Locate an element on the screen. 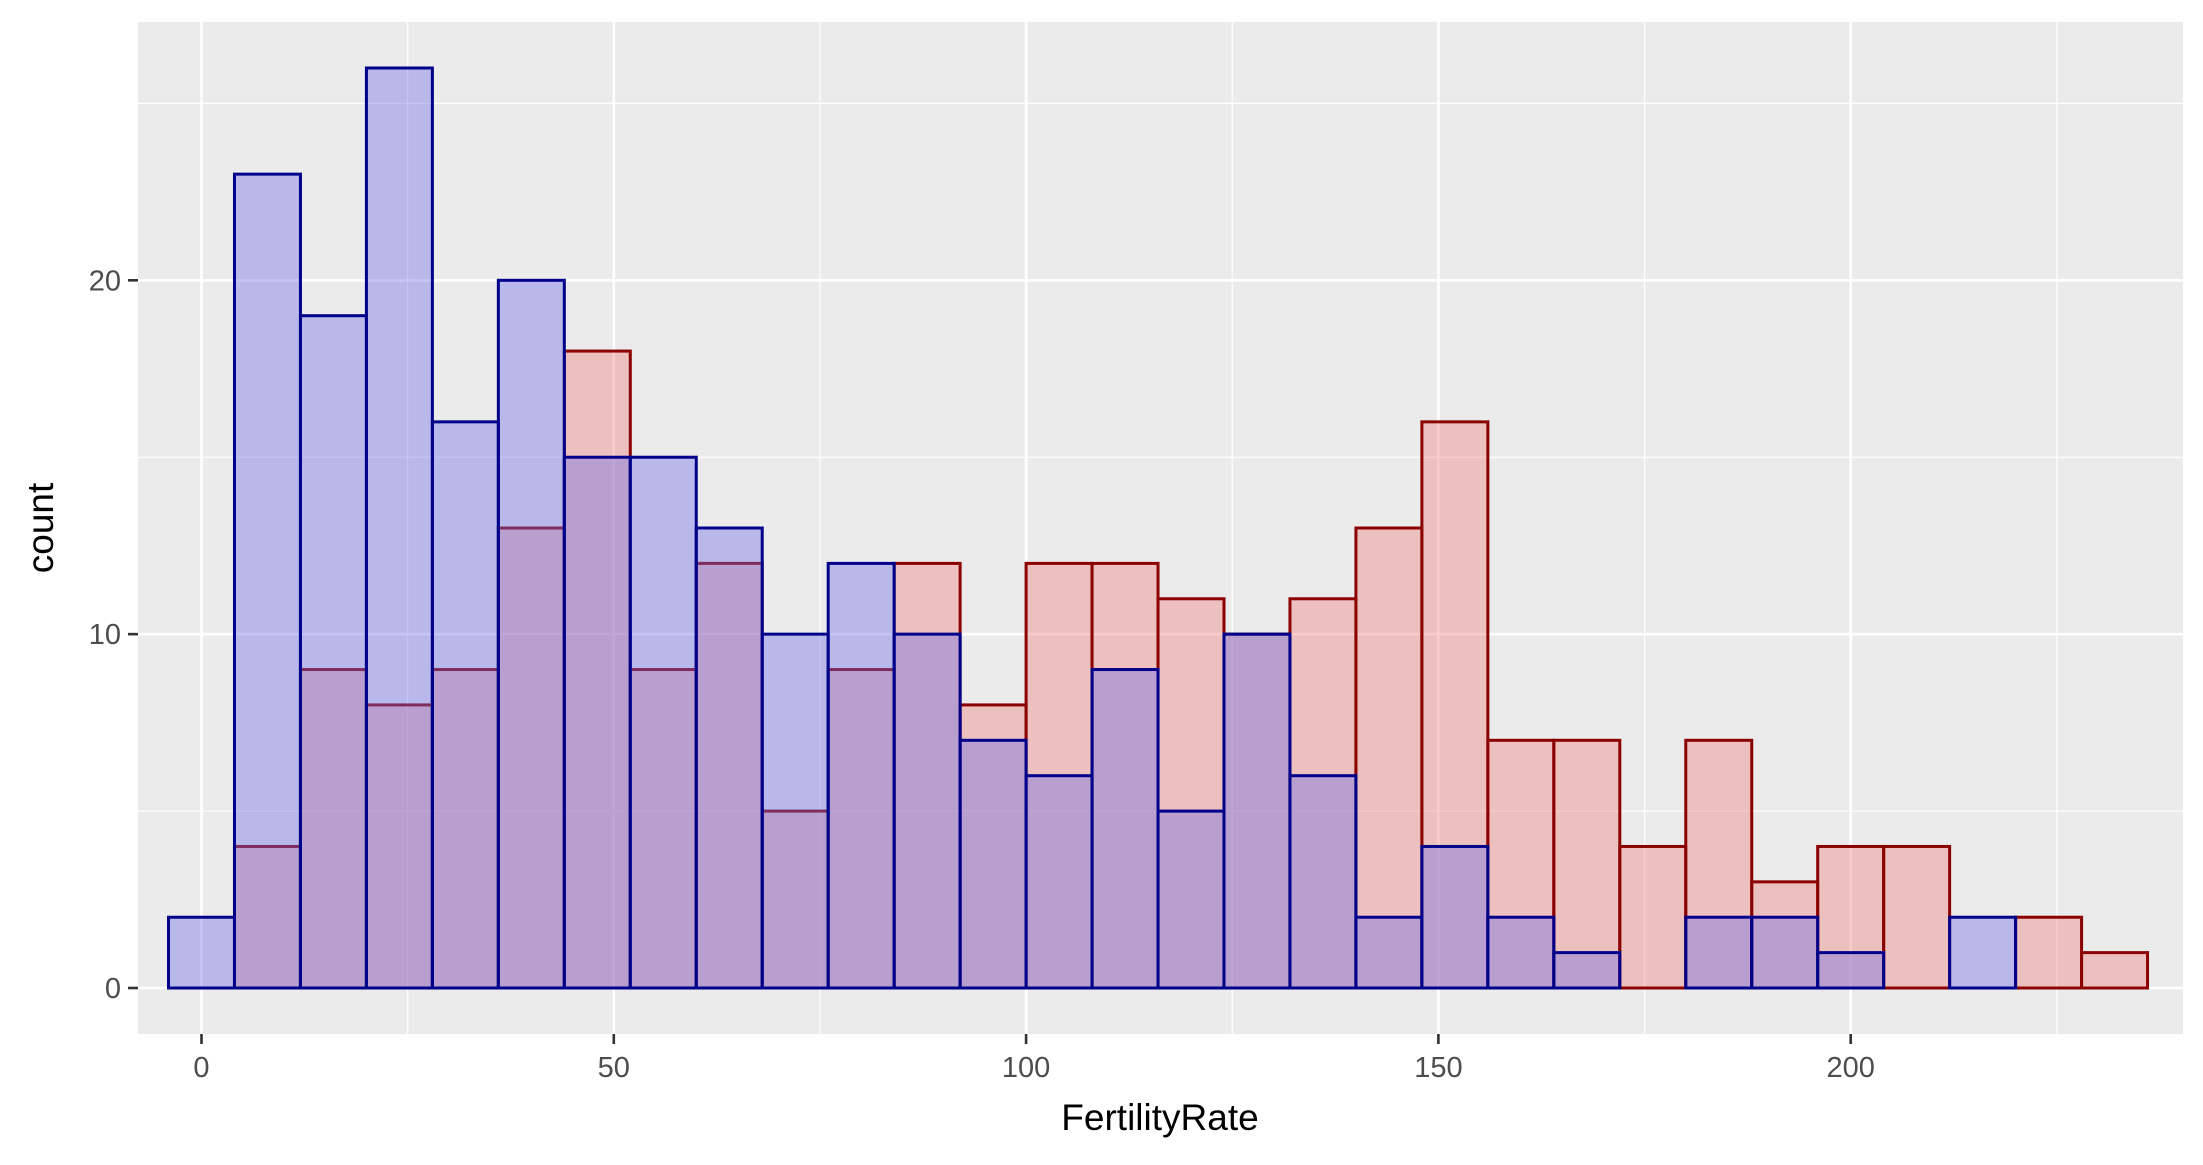 This screenshot has height=1165, width=2203. y-tick-label: 20 is located at coordinates (105, 281).